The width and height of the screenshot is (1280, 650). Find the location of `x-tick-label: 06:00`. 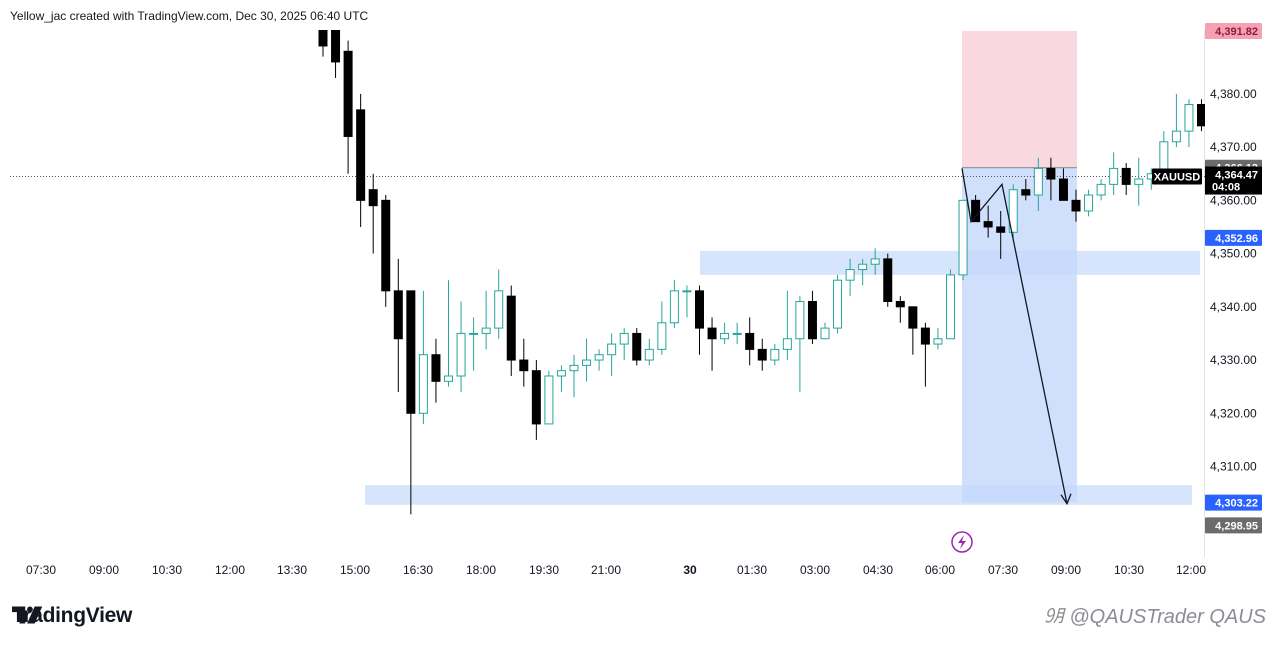

x-tick-label: 06:00 is located at coordinates (940, 570).